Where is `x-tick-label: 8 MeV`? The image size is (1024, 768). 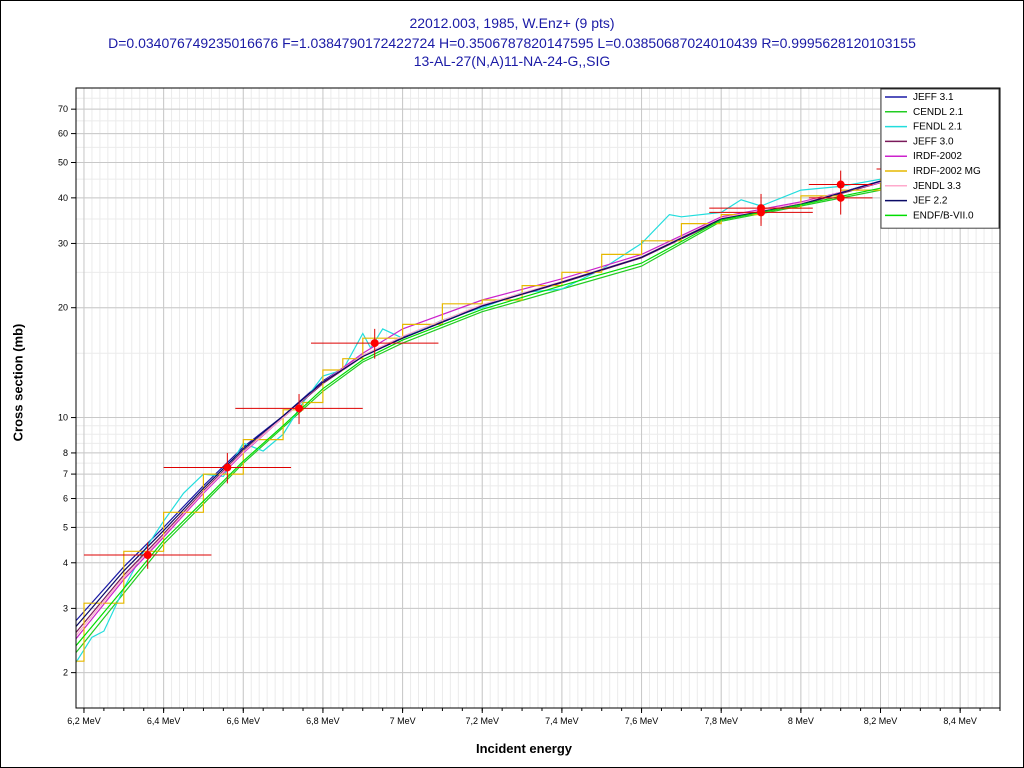 x-tick-label: 8 MeV is located at coordinates (801, 721).